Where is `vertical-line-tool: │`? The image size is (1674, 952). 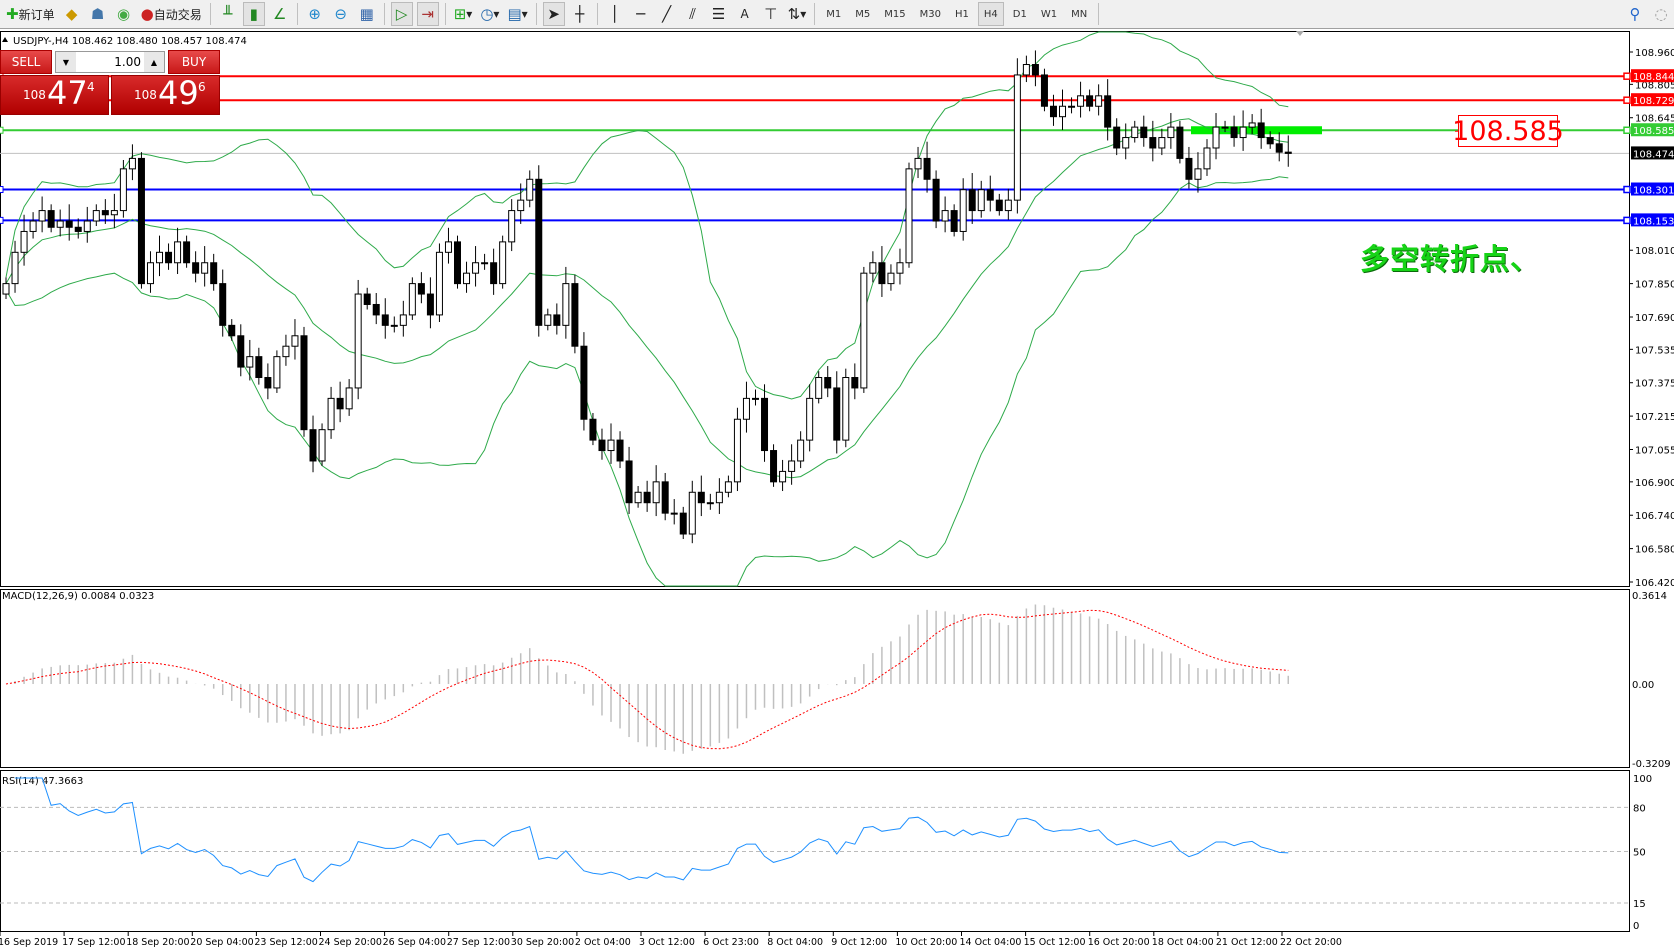 vertical-line-tool: │ is located at coordinates (615, 14).